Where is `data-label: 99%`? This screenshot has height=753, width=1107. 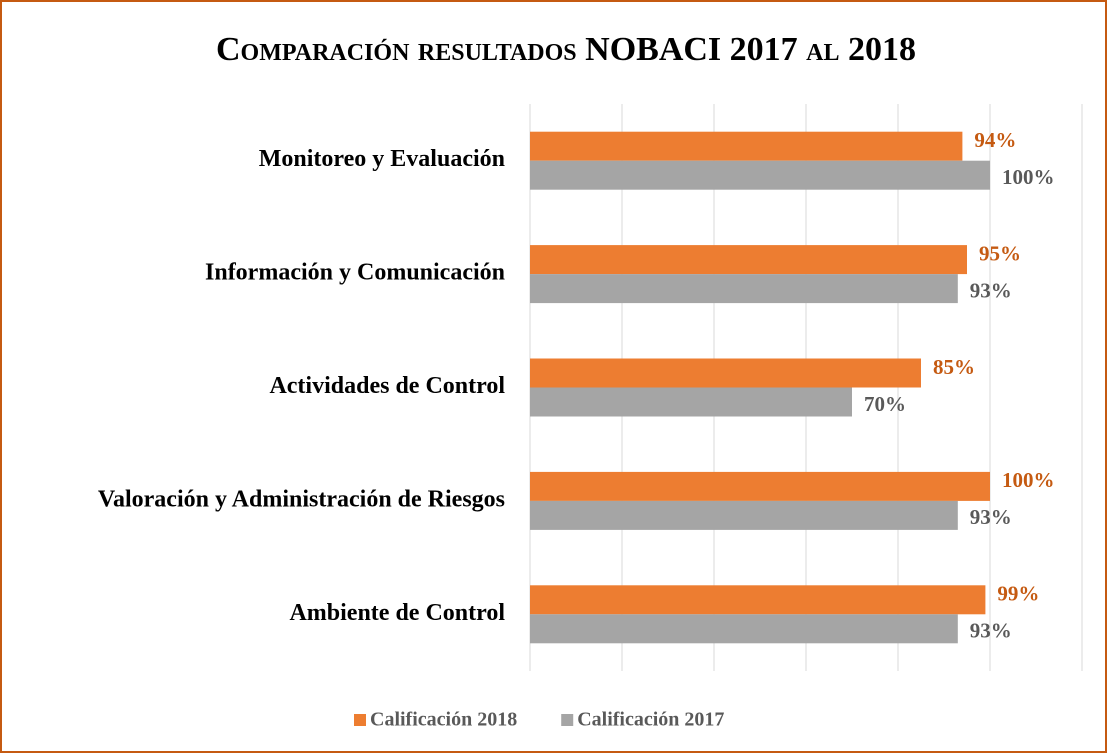 data-label: 99% is located at coordinates (1018, 594).